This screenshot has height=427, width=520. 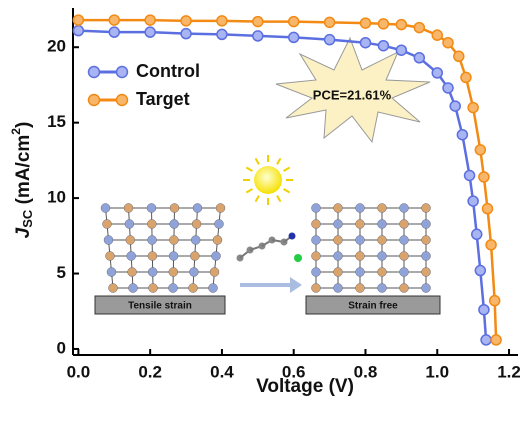 What do you see at coordinates (163, 99) in the screenshot?
I see `legend-label: Target` at bounding box center [163, 99].